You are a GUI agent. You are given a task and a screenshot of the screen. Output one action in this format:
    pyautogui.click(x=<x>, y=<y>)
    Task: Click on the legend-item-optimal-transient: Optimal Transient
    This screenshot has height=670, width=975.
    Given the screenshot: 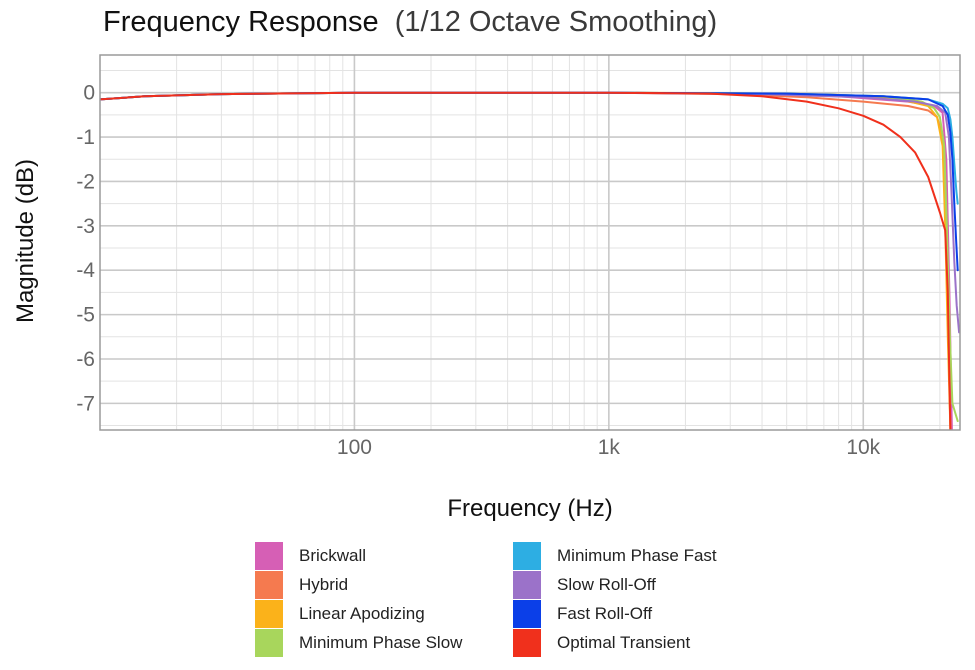 What is the action you would take?
    pyautogui.click(x=601, y=643)
    